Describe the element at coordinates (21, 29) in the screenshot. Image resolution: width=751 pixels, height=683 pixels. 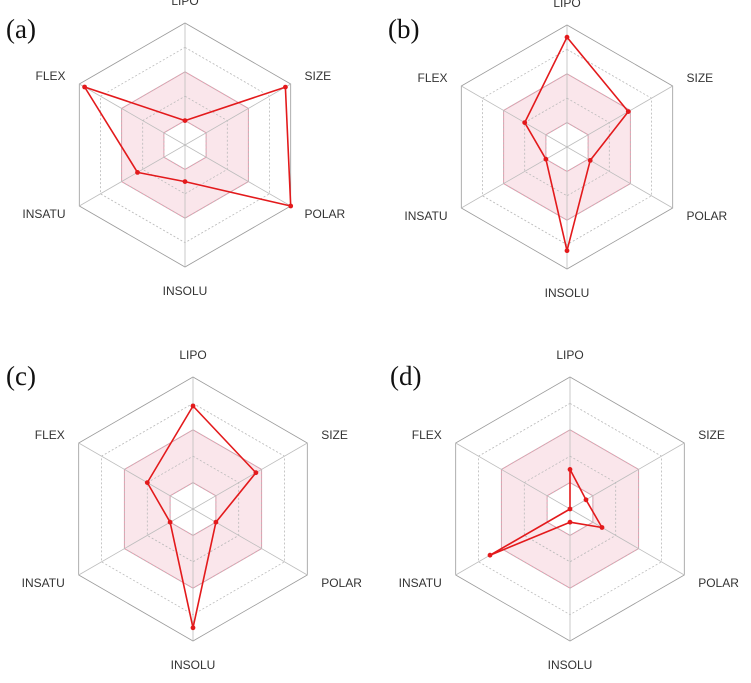
I see `panel-label: (a)` at that location.